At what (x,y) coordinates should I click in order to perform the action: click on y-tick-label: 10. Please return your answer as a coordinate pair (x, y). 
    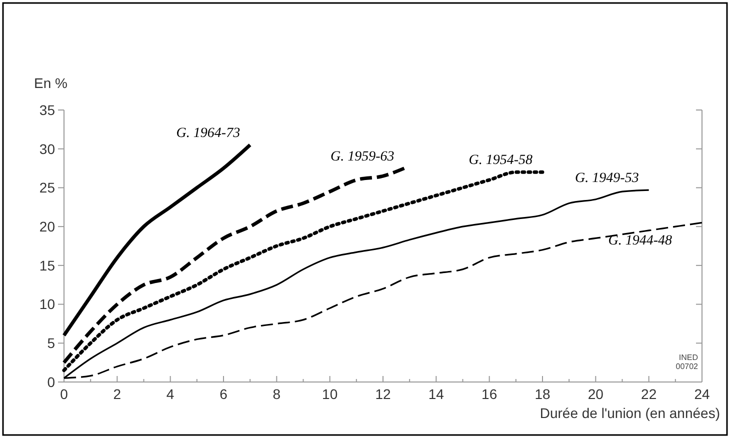
    Looking at the image, I should click on (47, 304).